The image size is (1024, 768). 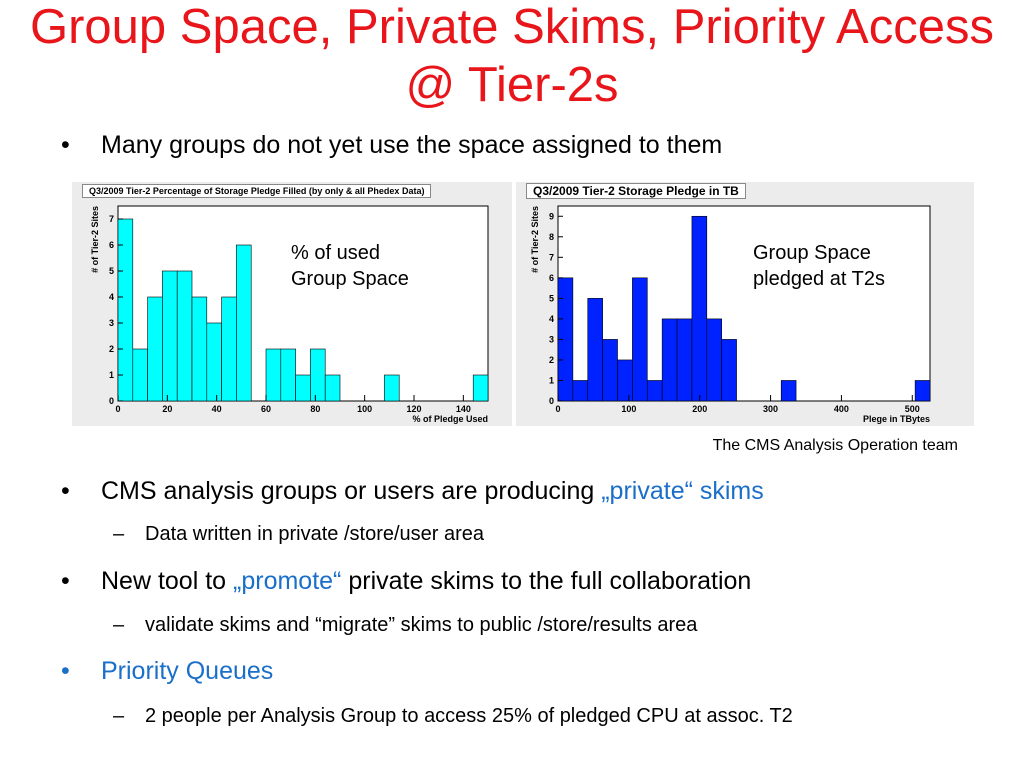 I want to click on x-tick-label: 120, so click(x=413, y=409).